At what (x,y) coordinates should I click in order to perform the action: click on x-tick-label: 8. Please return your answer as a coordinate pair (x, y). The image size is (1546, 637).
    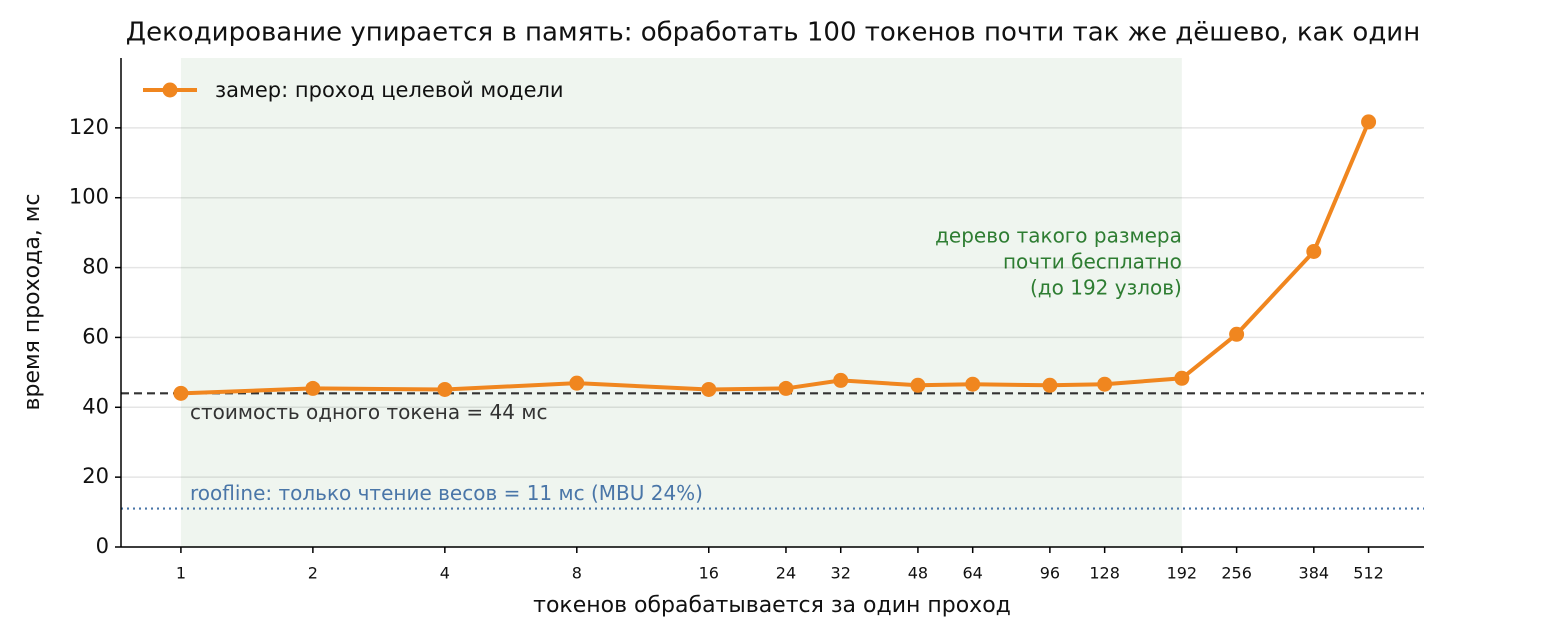
    Looking at the image, I should click on (577, 573).